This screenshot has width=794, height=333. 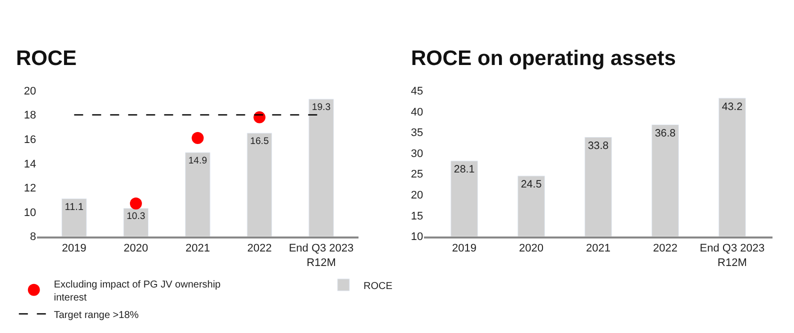 I want to click on y-tick-label: 12, so click(x=30, y=188).